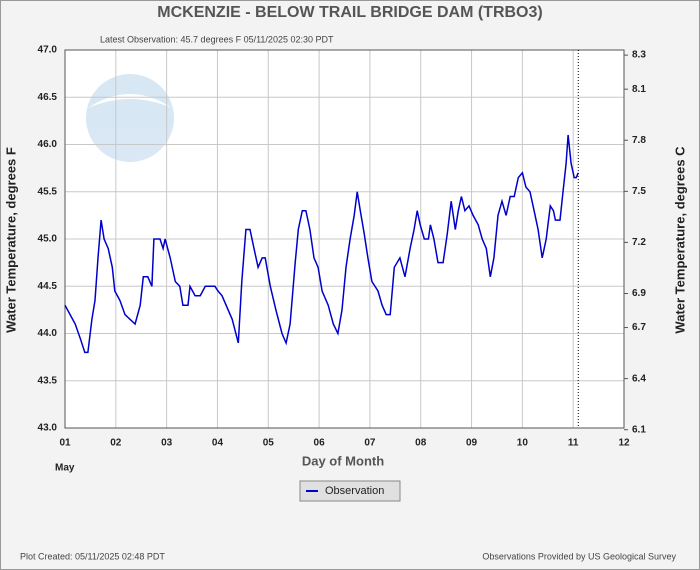 The height and width of the screenshot is (570, 700). I want to click on legend-label: Observation, so click(354, 491).